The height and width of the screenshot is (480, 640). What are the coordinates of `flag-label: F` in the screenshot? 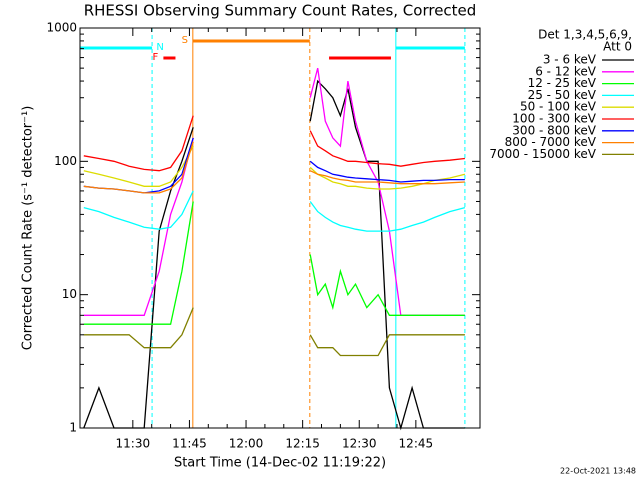 It's located at (156, 57).